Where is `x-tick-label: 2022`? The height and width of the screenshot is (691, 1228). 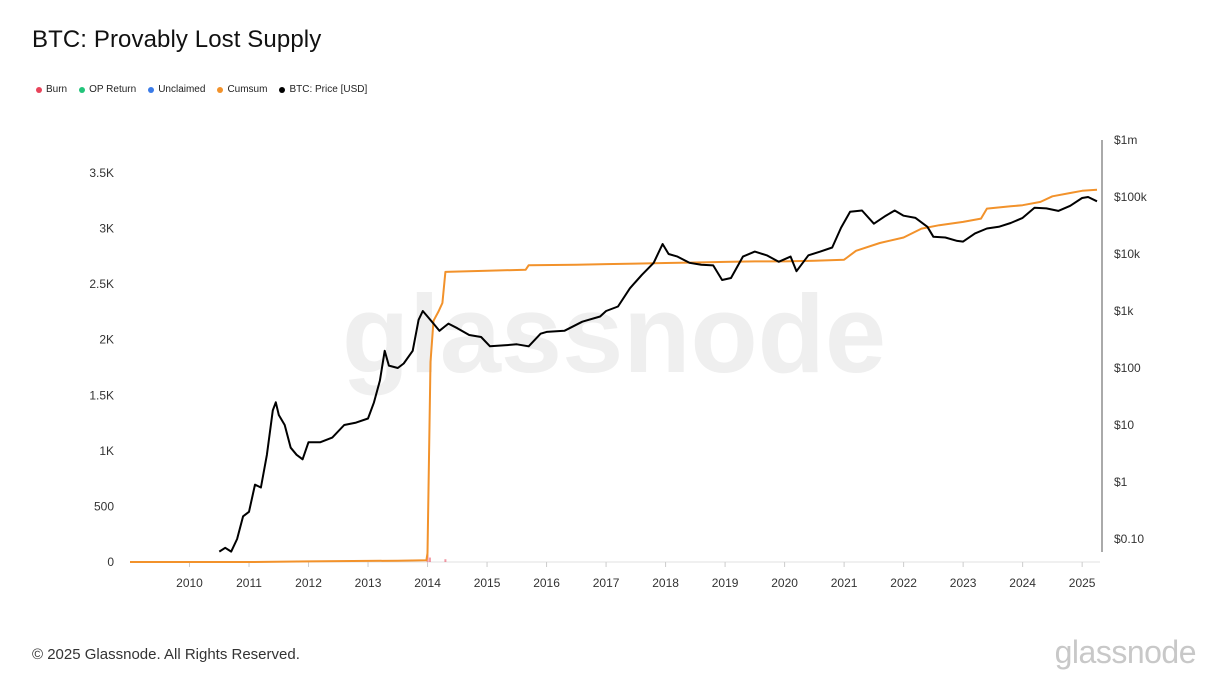
x-tick-label: 2022 is located at coordinates (903, 583).